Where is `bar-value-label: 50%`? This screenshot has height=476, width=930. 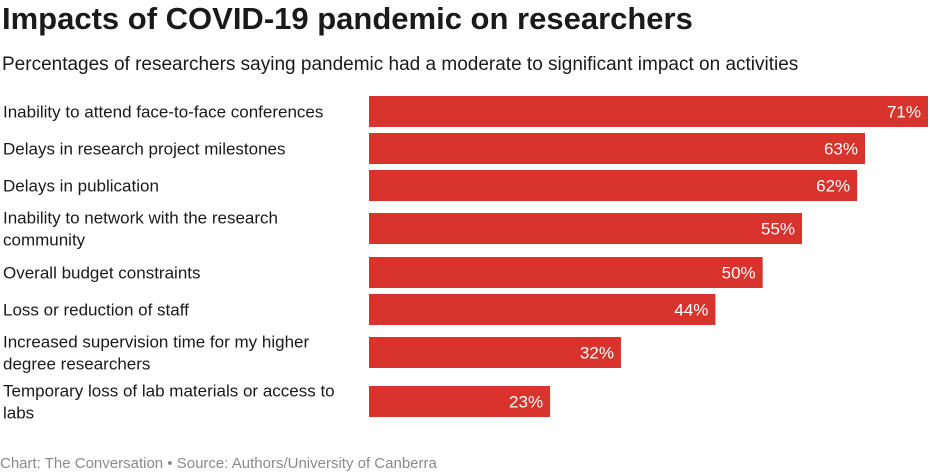
bar-value-label: 50% is located at coordinates (739, 273).